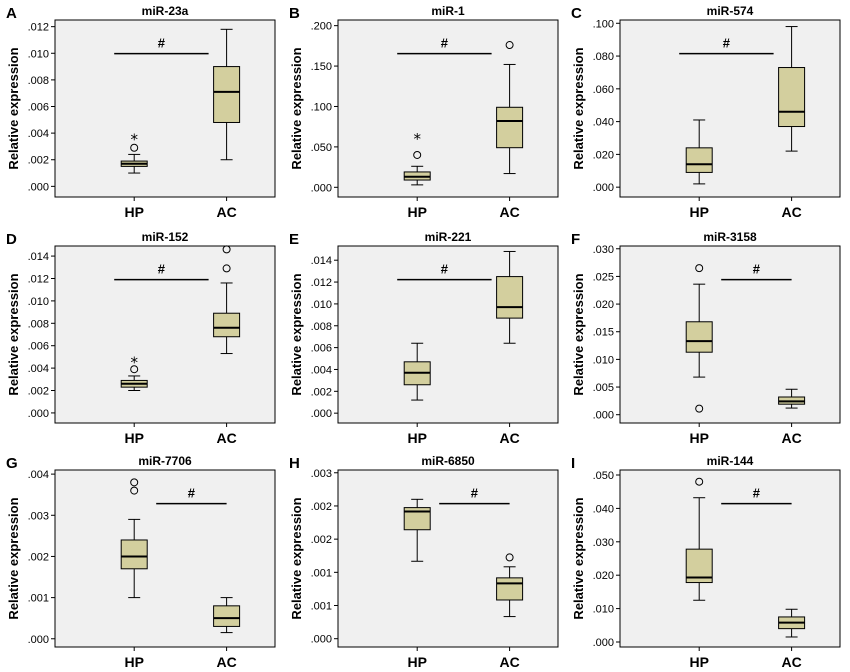 This screenshot has height=672, width=850. What do you see at coordinates (603, 476) in the screenshot?
I see `y-tick-label: .050` at bounding box center [603, 476].